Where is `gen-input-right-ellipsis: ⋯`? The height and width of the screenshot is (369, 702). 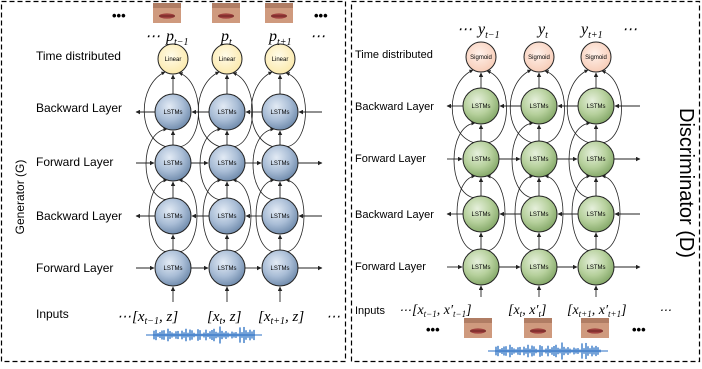
gen-input-right-ellipsis: ⋯ is located at coordinates (333, 317).